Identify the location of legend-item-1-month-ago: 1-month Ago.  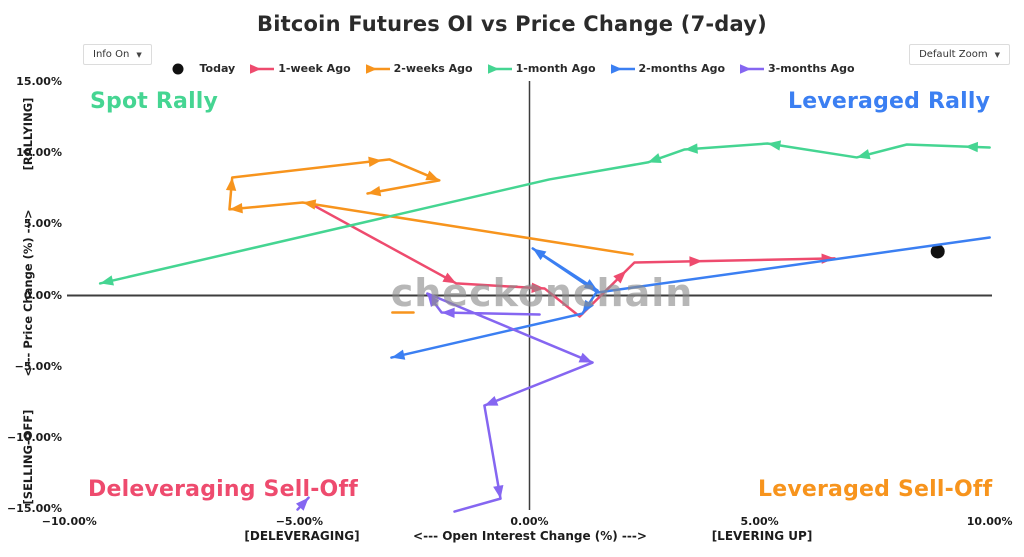
(541, 68).